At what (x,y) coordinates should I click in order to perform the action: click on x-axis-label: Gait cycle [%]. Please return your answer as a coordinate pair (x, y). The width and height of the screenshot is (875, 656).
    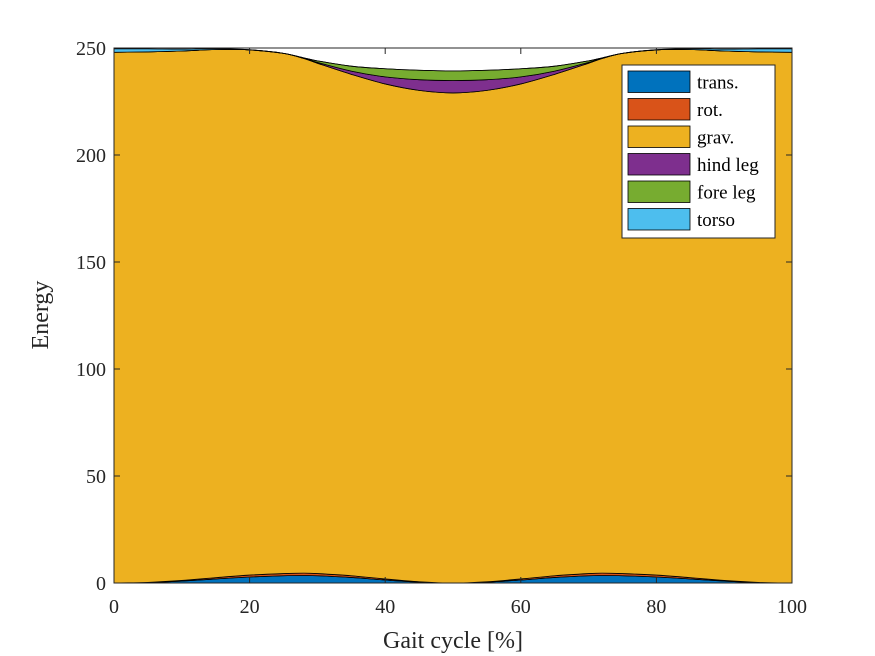
    Looking at the image, I should click on (453, 641).